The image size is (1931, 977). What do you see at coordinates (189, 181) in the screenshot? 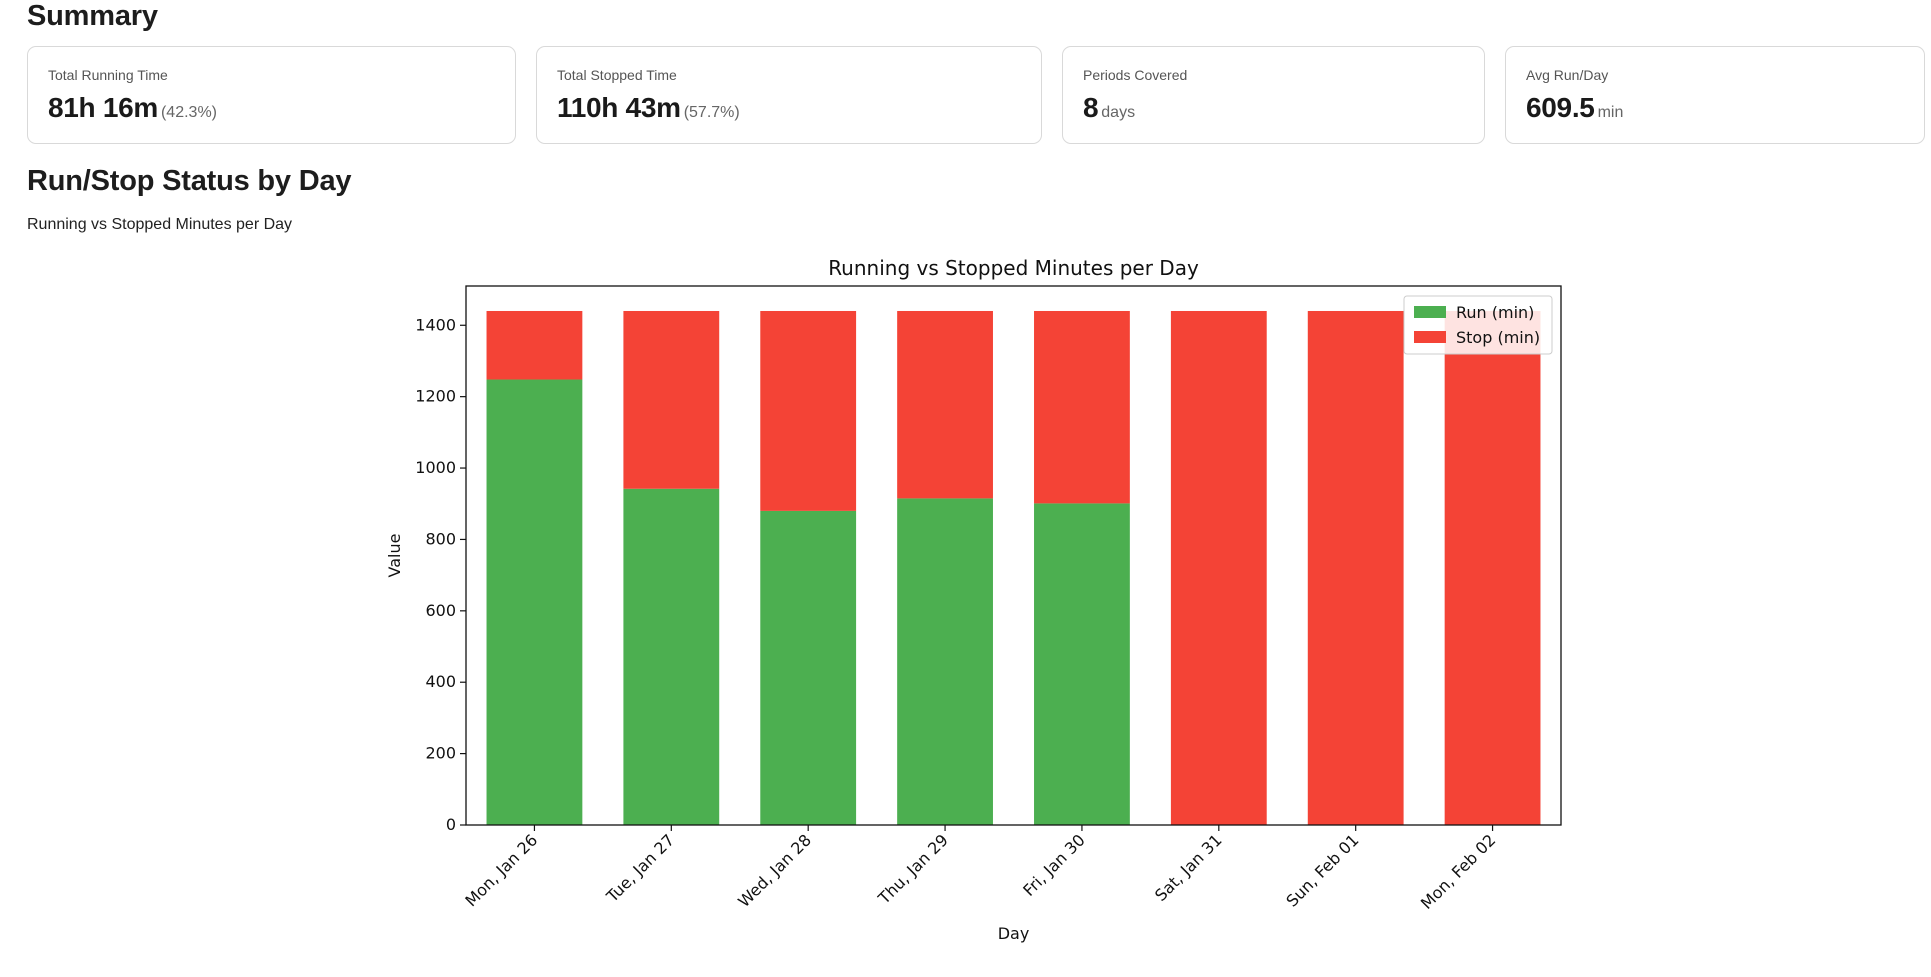
I see `section-heading: Run/Stop Status by Day` at bounding box center [189, 181].